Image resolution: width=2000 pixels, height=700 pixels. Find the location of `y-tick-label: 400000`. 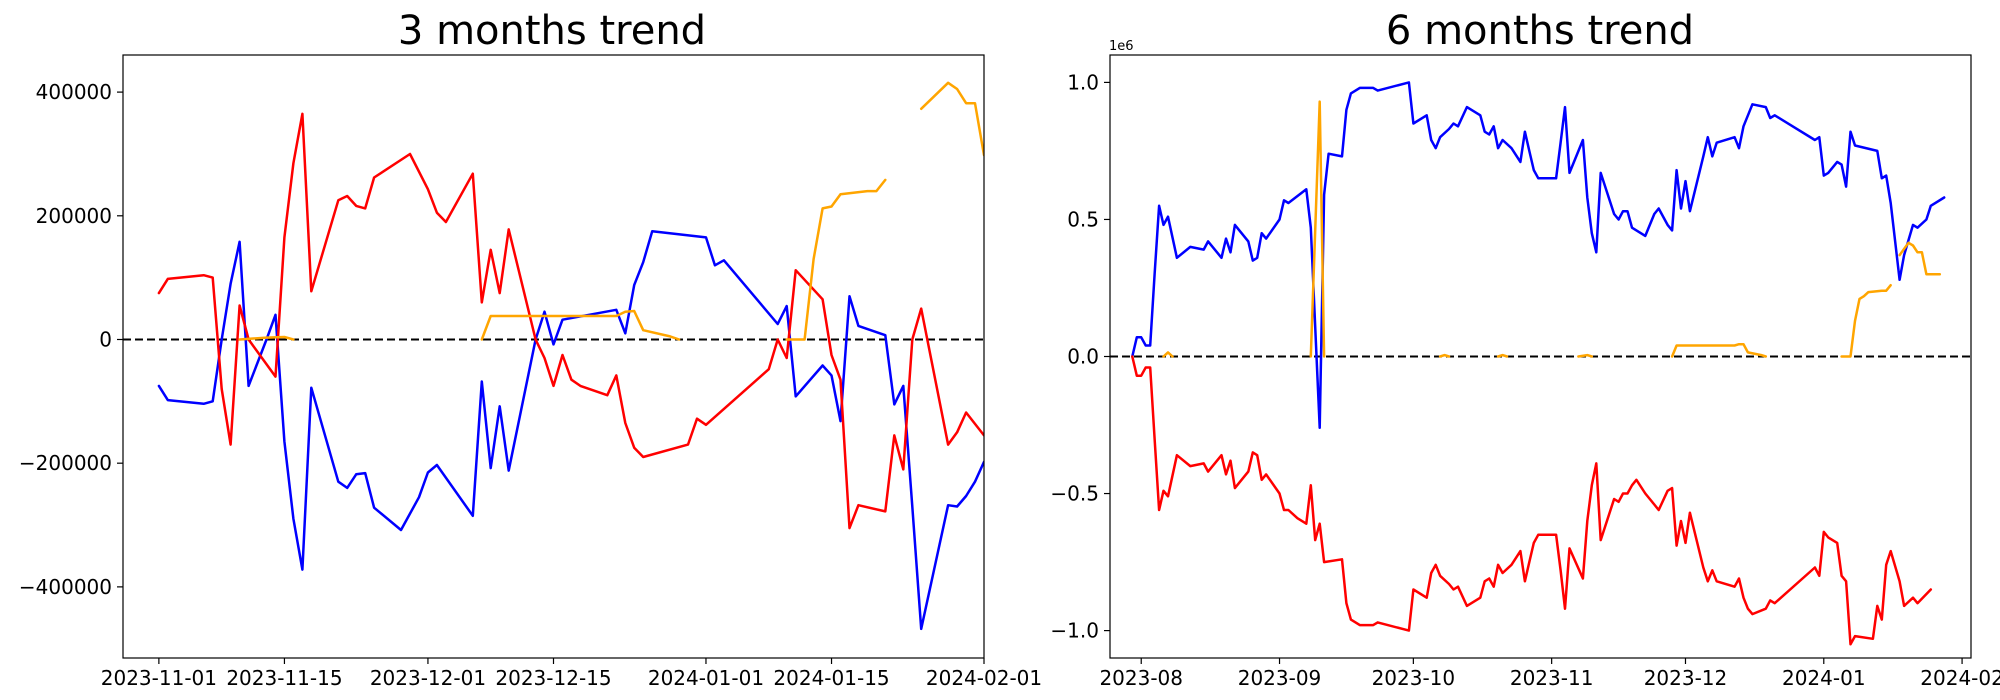

y-tick-label: 400000 is located at coordinates (74, 92).